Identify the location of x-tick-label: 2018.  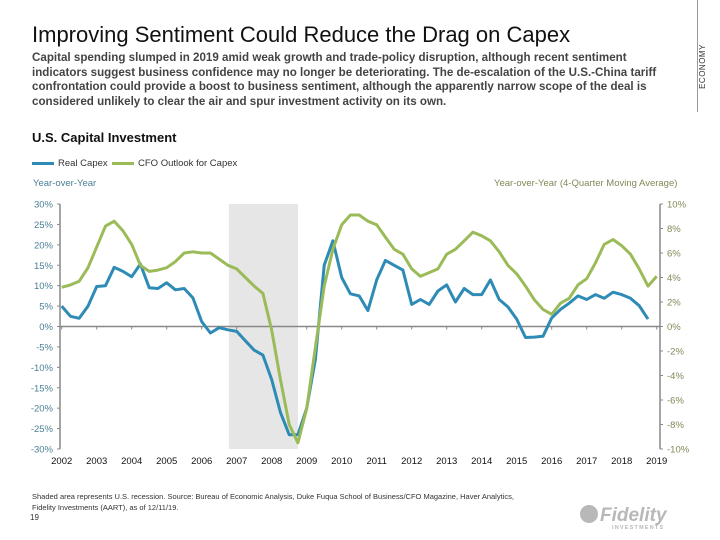
(621, 461).